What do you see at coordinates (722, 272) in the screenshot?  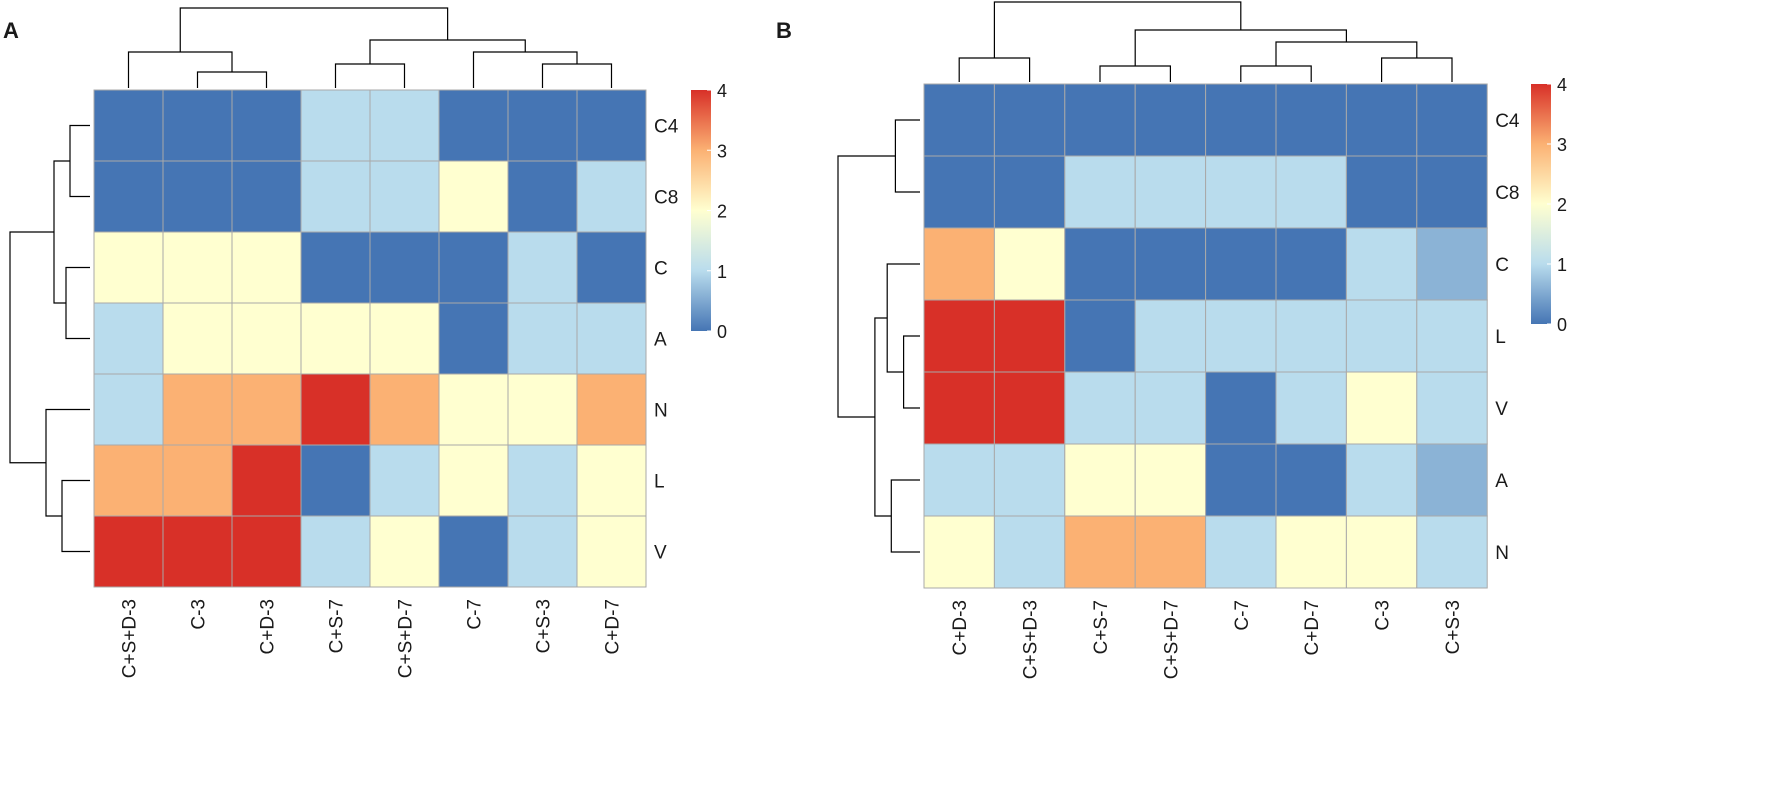 I see `legend-tick-label: 1` at bounding box center [722, 272].